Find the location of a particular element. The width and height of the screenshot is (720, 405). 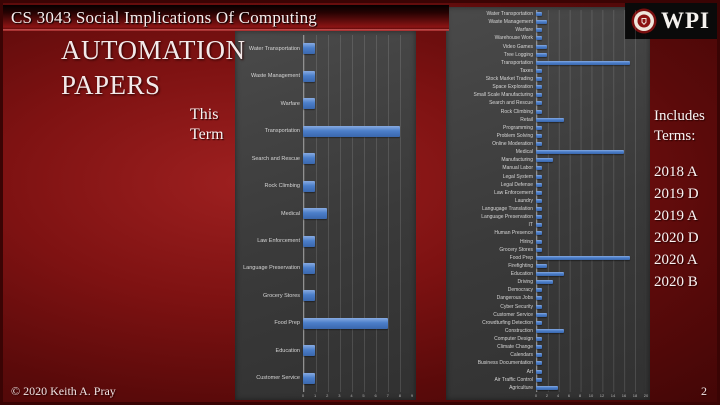

category-label: Waste Management is located at coordinates (275, 76).